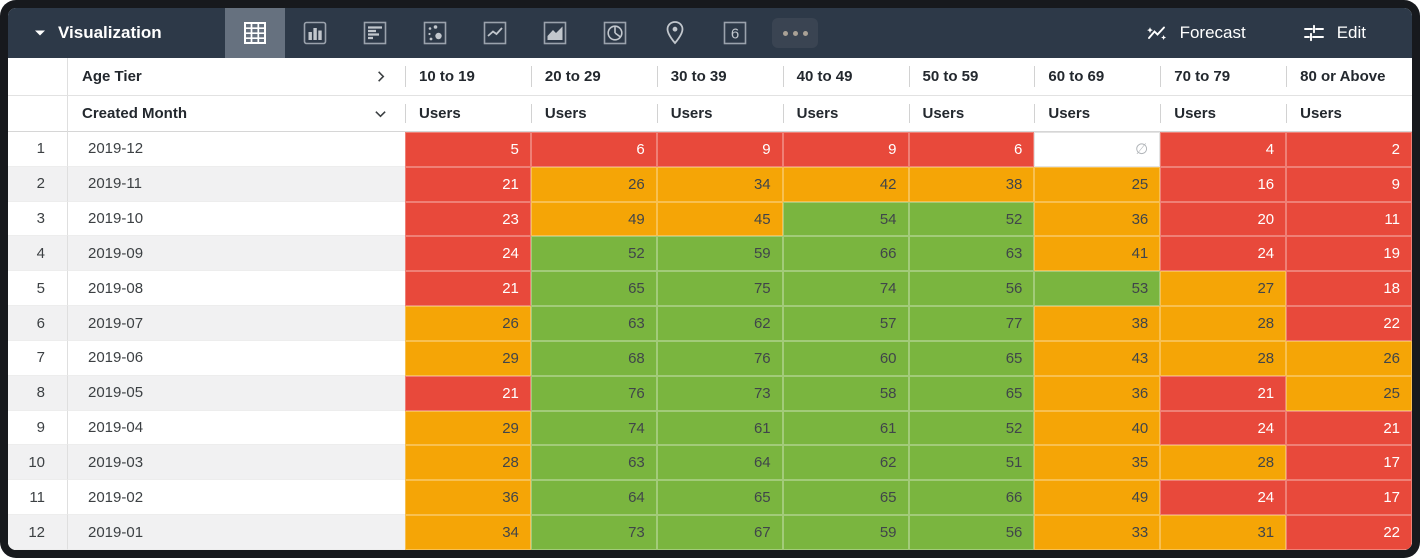 The height and width of the screenshot is (558, 1420). I want to click on row-label-month: 2019-03, so click(236, 463).